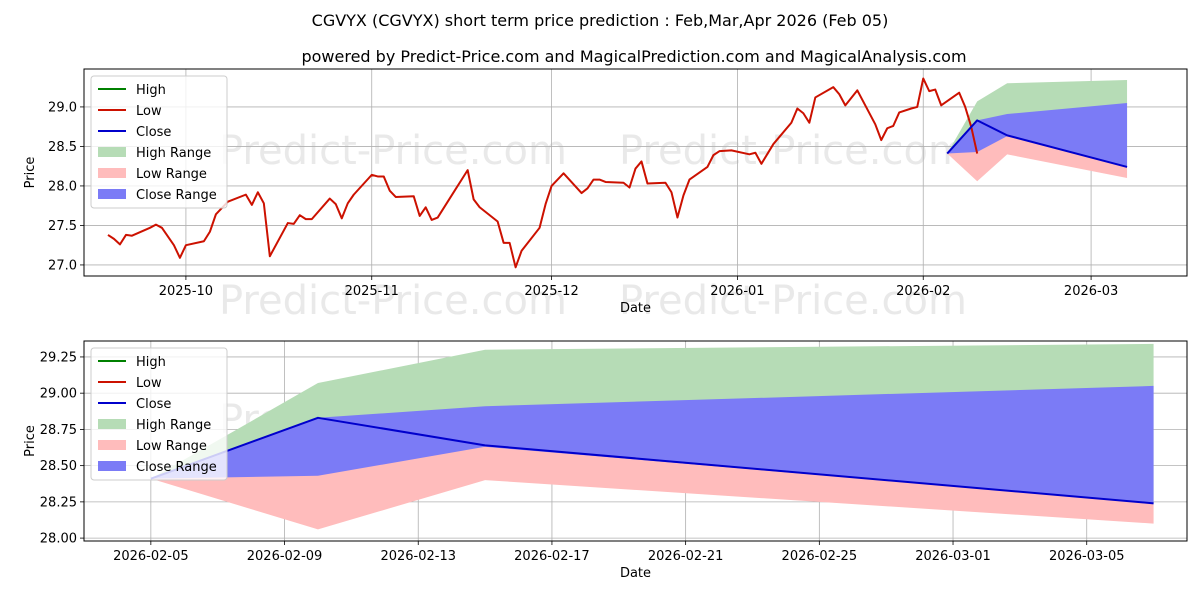 The width and height of the screenshot is (1200, 600). Describe the element at coordinates (953, 556) in the screenshot. I see `x-tick-label: 2026-03-01` at that location.